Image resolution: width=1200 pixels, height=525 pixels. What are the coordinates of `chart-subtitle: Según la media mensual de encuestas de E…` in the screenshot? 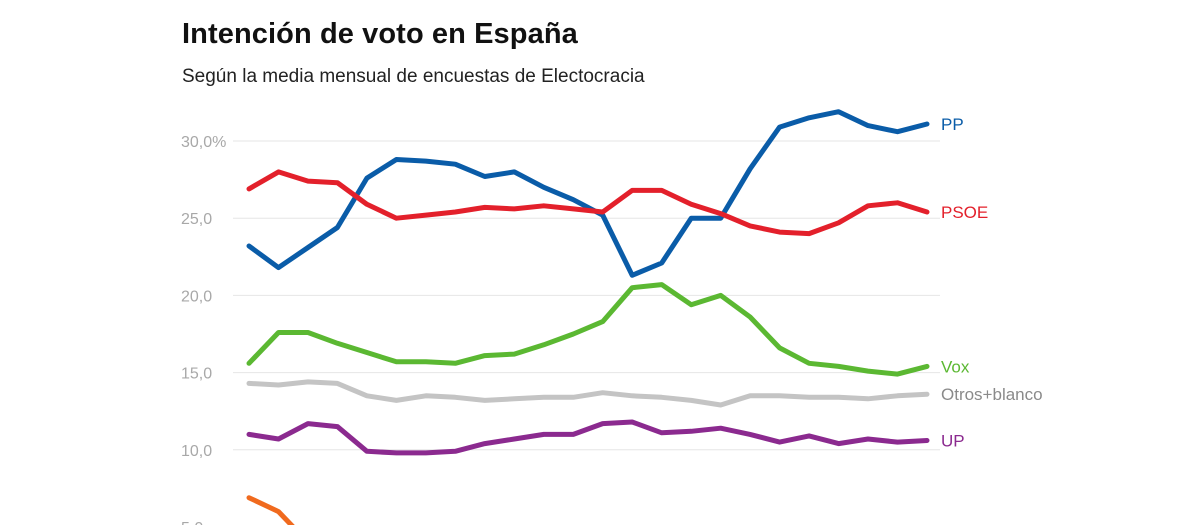 It's located at (413, 76).